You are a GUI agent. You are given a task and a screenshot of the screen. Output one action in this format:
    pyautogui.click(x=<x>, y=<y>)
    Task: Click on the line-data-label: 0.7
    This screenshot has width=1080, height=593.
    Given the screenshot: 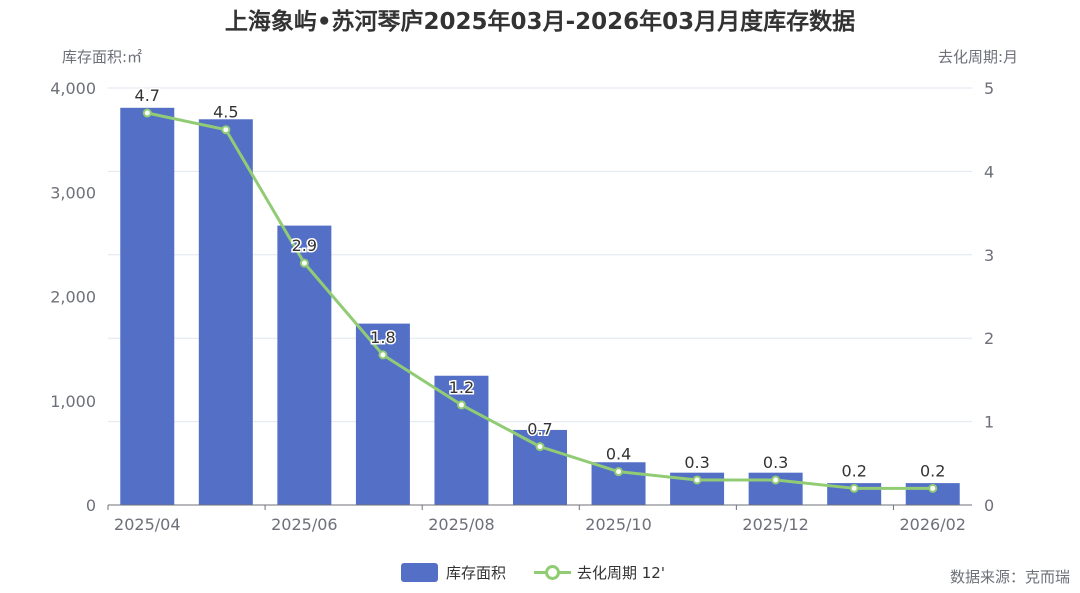 What is the action you would take?
    pyautogui.click(x=539, y=429)
    